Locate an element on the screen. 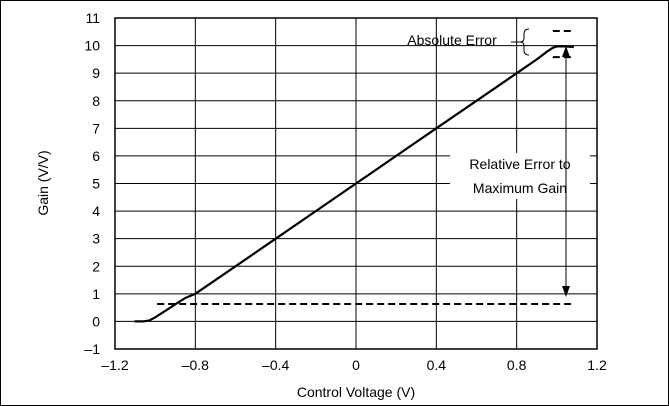  y-tick-label-5: 4 is located at coordinates (96, 211).